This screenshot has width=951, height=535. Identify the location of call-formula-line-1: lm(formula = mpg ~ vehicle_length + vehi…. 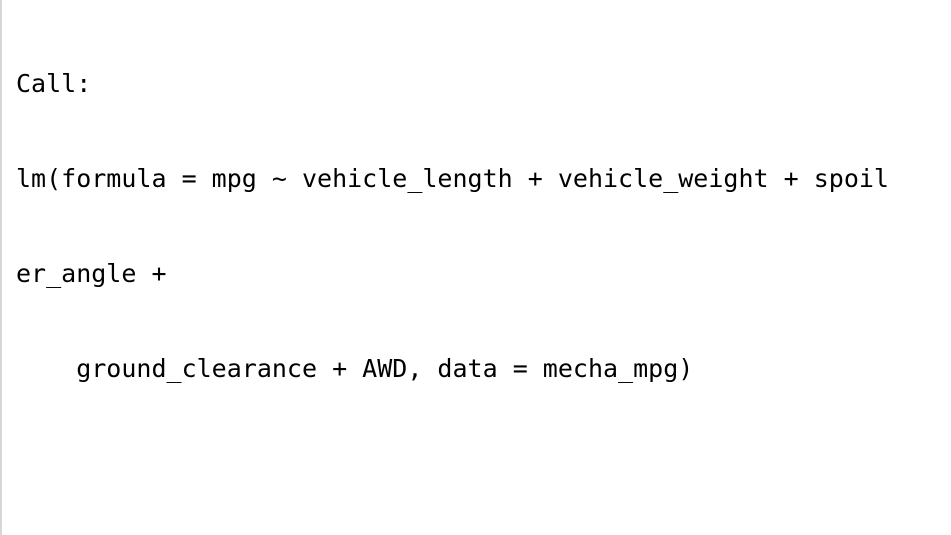
(452, 178).